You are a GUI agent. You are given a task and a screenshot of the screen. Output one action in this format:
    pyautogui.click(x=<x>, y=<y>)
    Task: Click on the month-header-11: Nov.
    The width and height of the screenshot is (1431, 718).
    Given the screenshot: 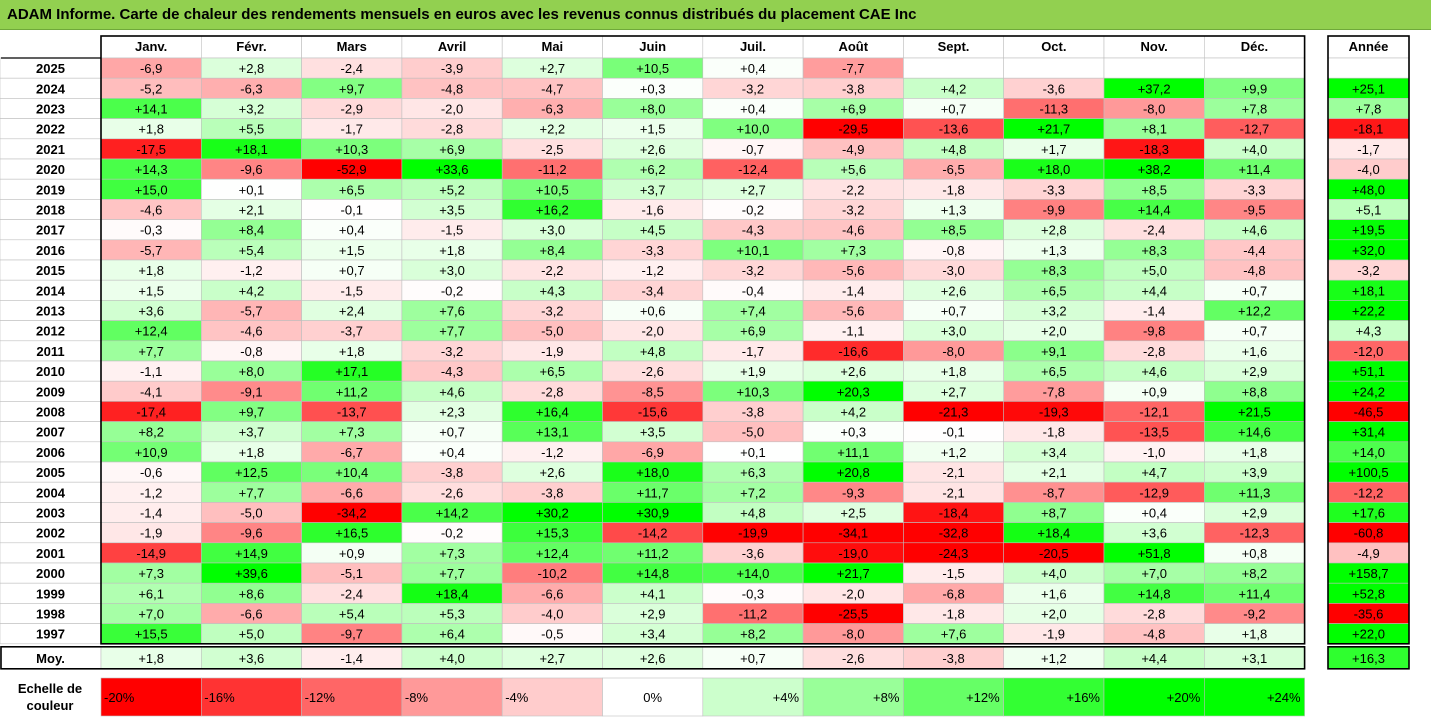 What is the action you would take?
    pyautogui.click(x=1154, y=46)
    